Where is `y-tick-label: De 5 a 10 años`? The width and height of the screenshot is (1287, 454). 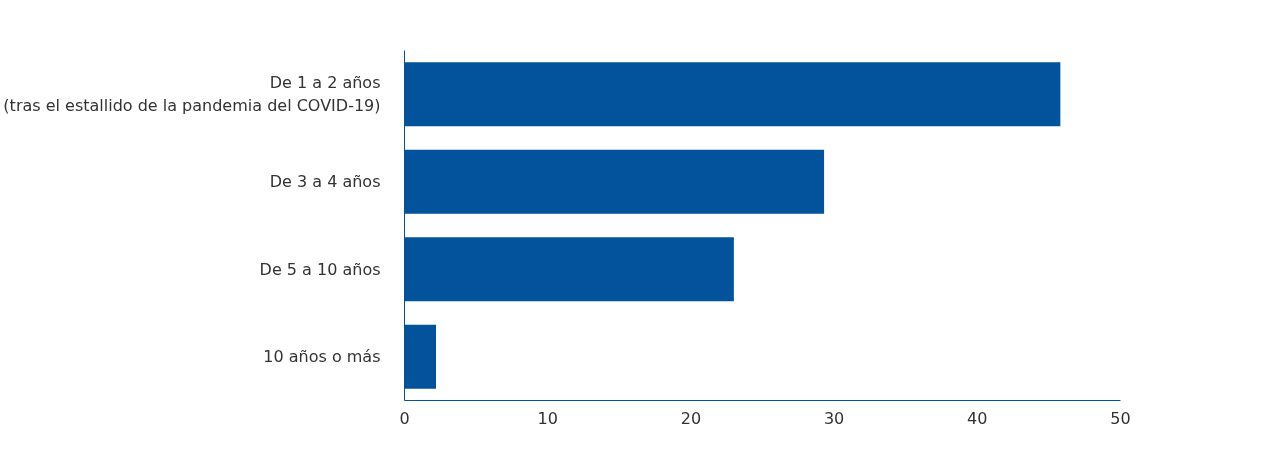 y-tick-label: De 5 a 10 años is located at coordinates (320, 269).